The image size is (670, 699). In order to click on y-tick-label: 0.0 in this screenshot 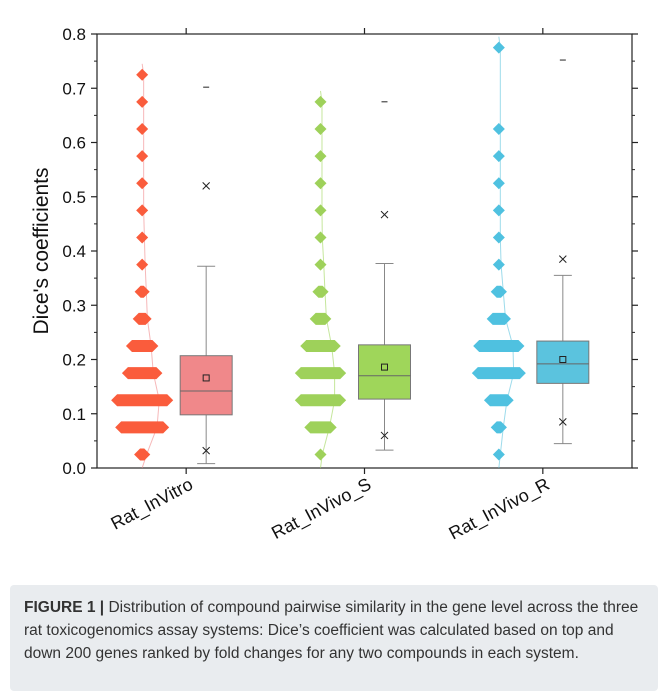, I will do `click(74, 468)`.